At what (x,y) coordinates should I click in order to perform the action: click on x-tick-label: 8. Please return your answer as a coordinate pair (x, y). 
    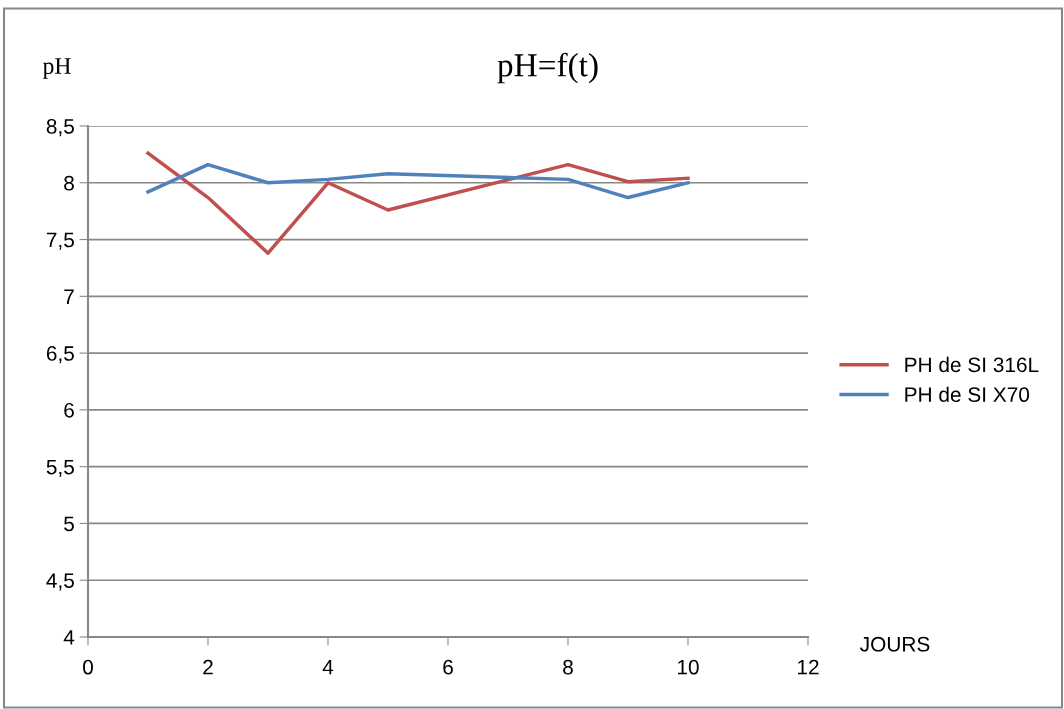
    Looking at the image, I should click on (568, 667).